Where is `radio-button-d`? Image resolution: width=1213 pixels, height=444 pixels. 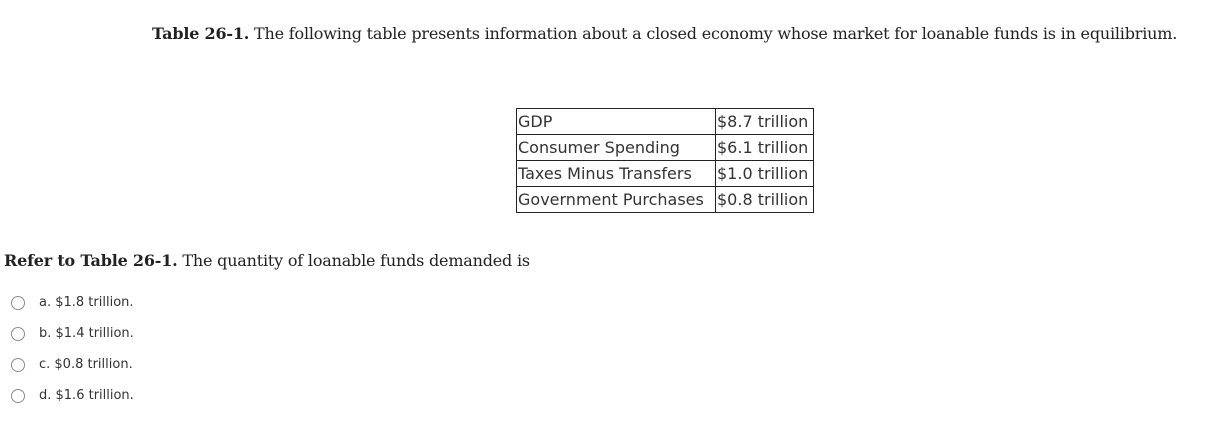 radio-button-d is located at coordinates (18, 395).